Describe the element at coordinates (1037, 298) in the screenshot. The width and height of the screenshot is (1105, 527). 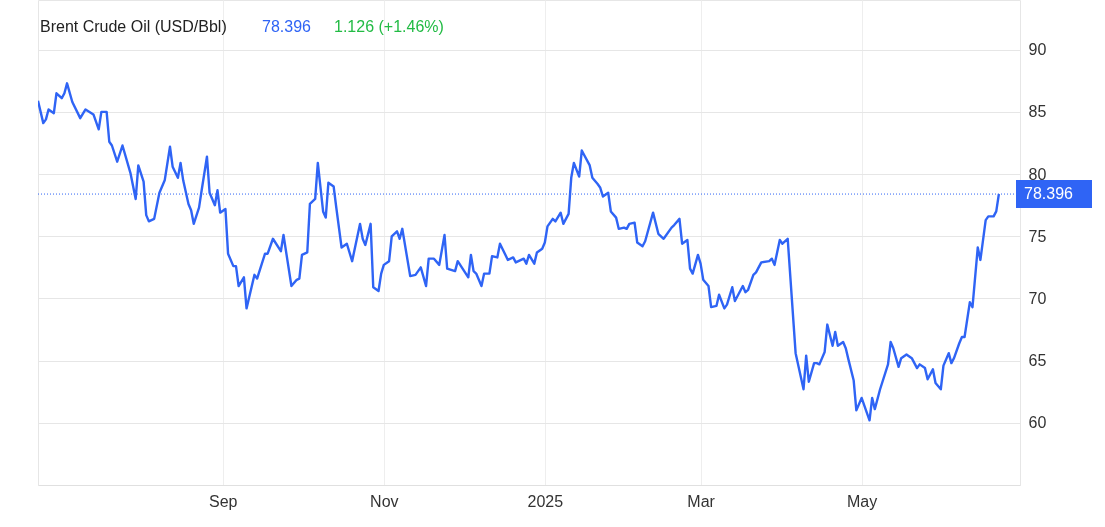
I see `y-tick-label: 70` at that location.